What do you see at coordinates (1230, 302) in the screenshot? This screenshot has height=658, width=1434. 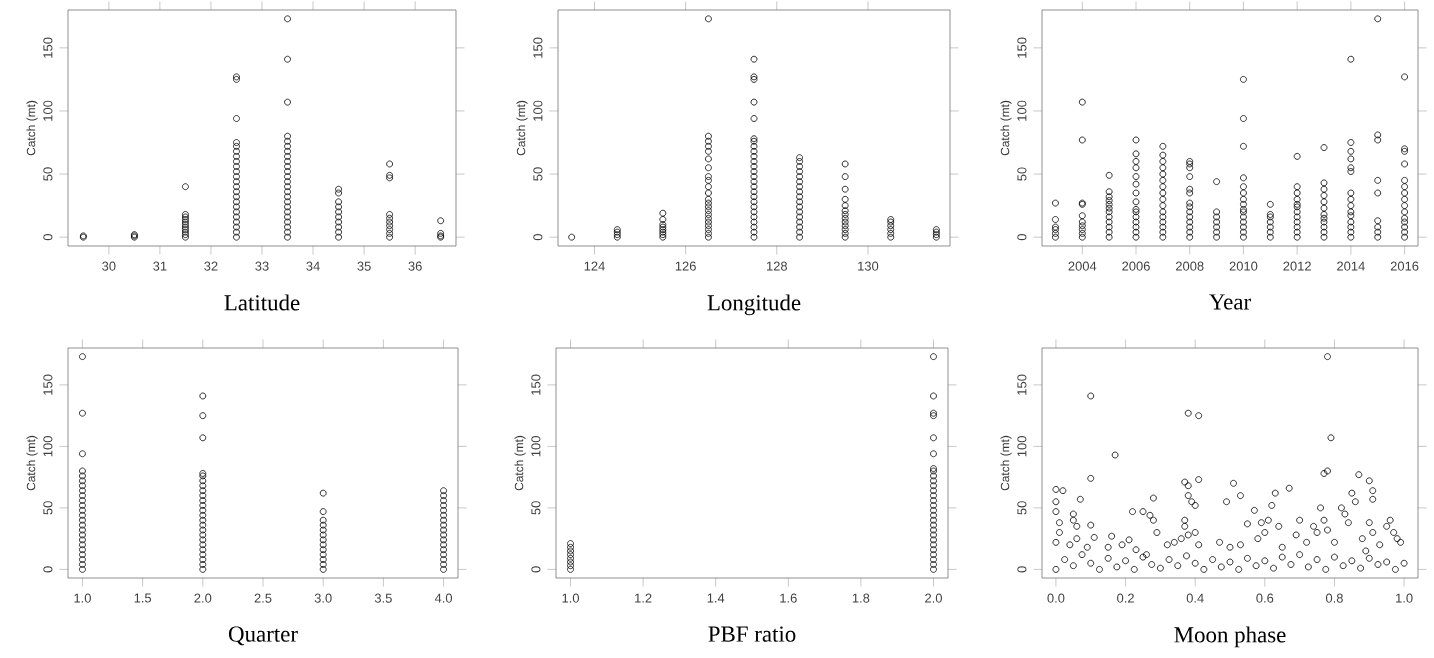 I see `x-axis-title: Year` at bounding box center [1230, 302].